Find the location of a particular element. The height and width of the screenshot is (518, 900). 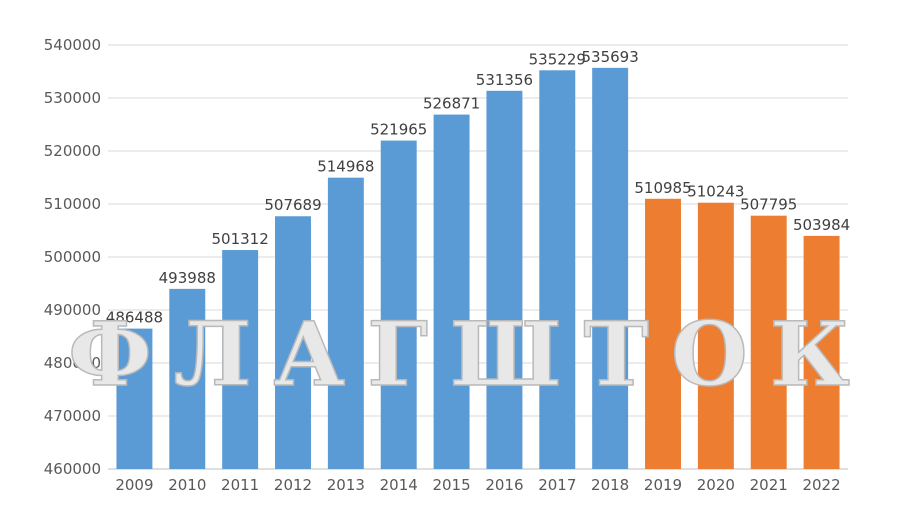

x-tick-label: 2011 is located at coordinates (240, 485).